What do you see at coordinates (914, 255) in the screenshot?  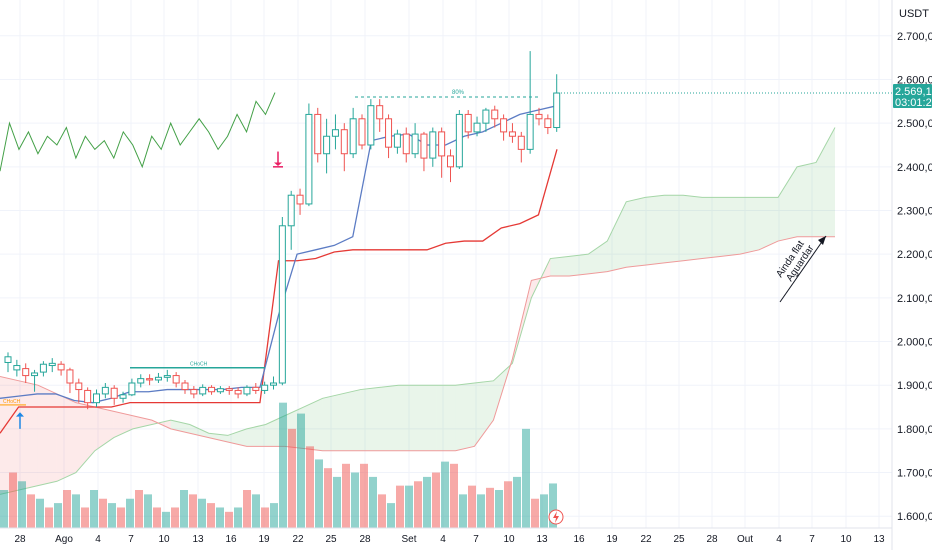 I see `y-tick-label: 2.200,00` at bounding box center [914, 255].